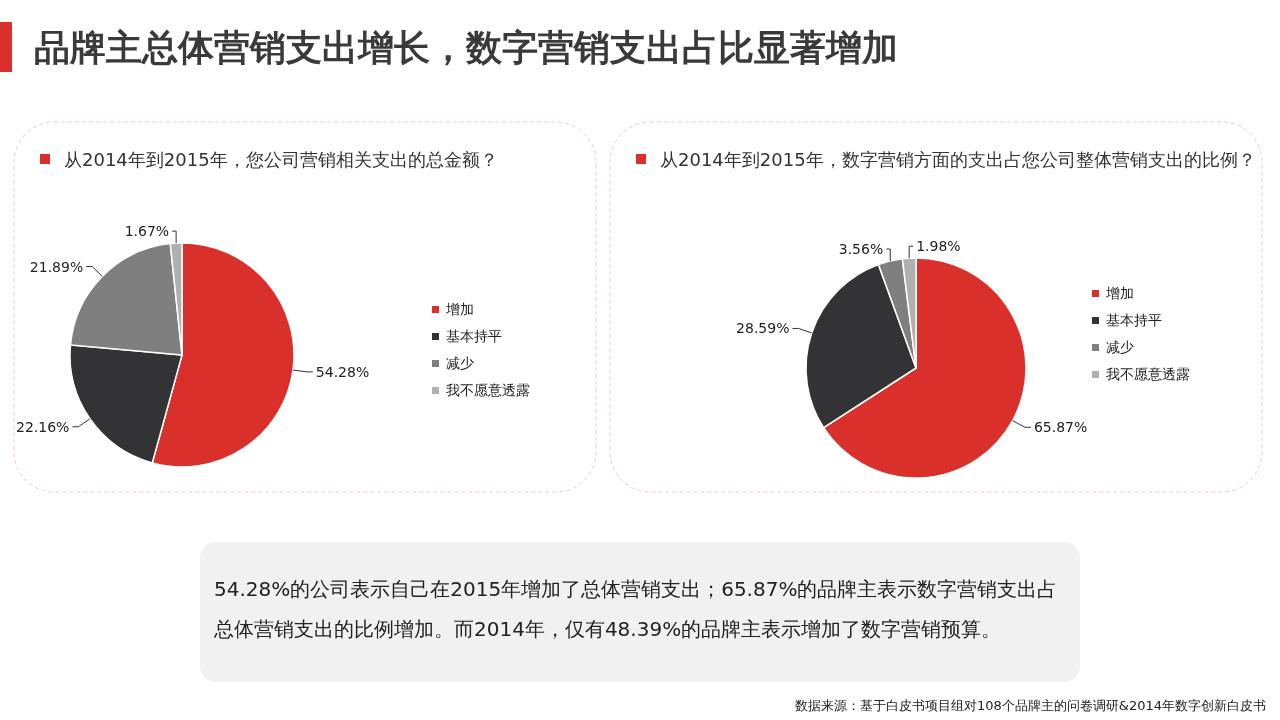  I want to click on data-label: 54.28%, so click(342, 371).